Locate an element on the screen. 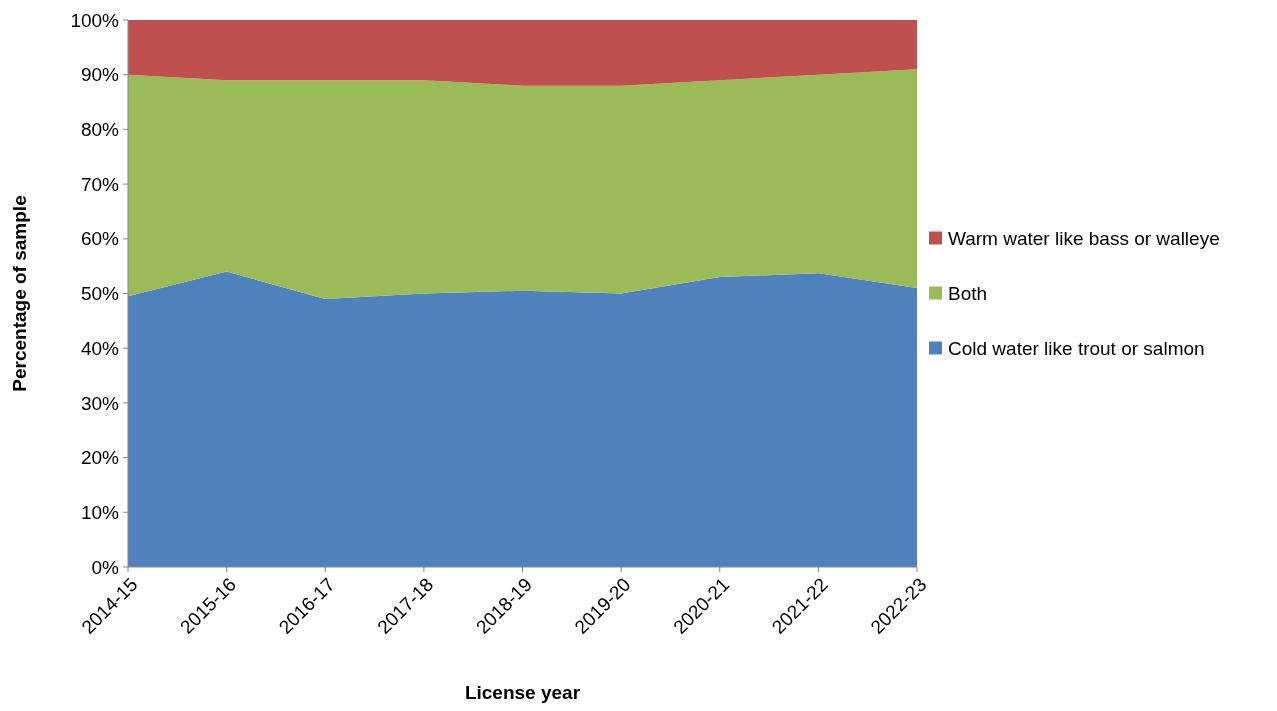 Image resolution: width=1277 pixels, height=711 pixels. x-axis-title: License year is located at coordinates (522, 692).